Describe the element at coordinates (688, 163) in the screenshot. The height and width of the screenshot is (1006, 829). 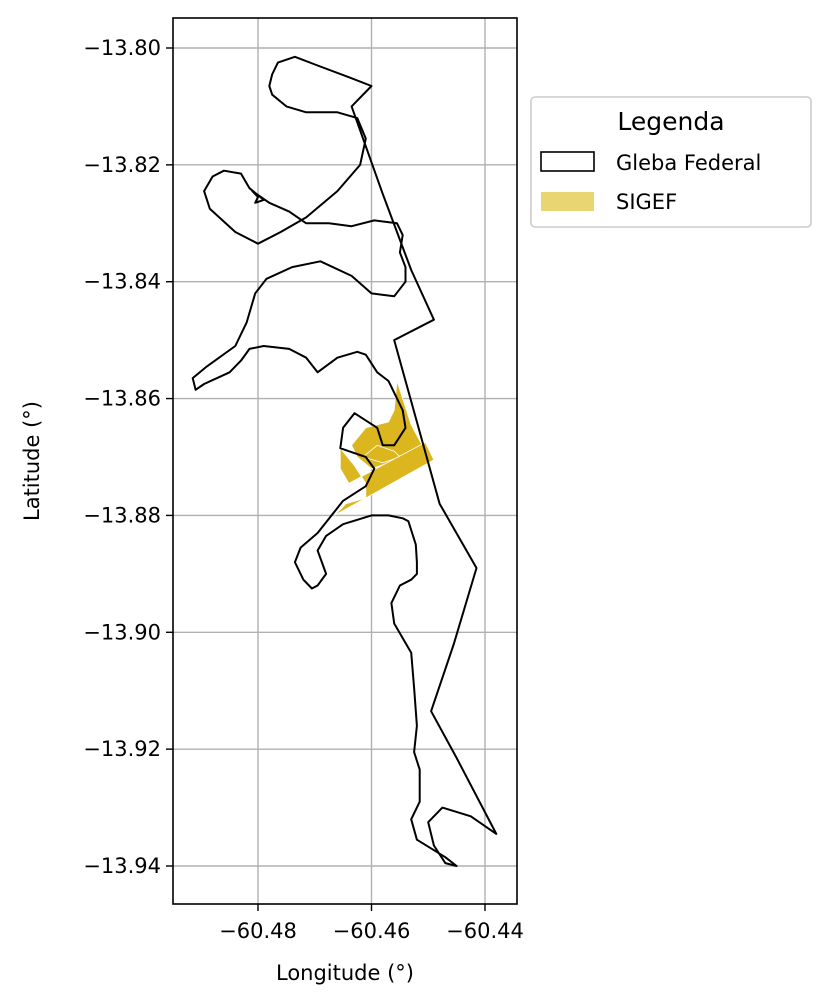
I see `legend-label-gleba-federal: Gleba Federal` at that location.